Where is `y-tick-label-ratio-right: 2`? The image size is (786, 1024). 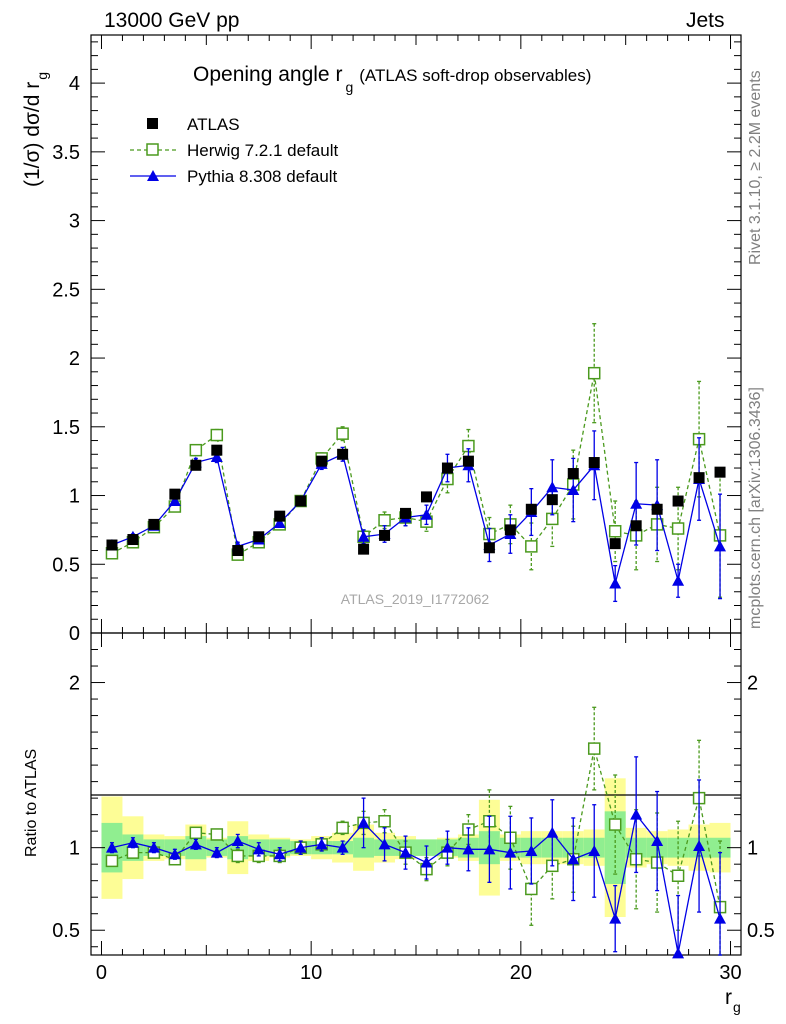
y-tick-label-ratio-right: 2 is located at coordinates (752, 684).